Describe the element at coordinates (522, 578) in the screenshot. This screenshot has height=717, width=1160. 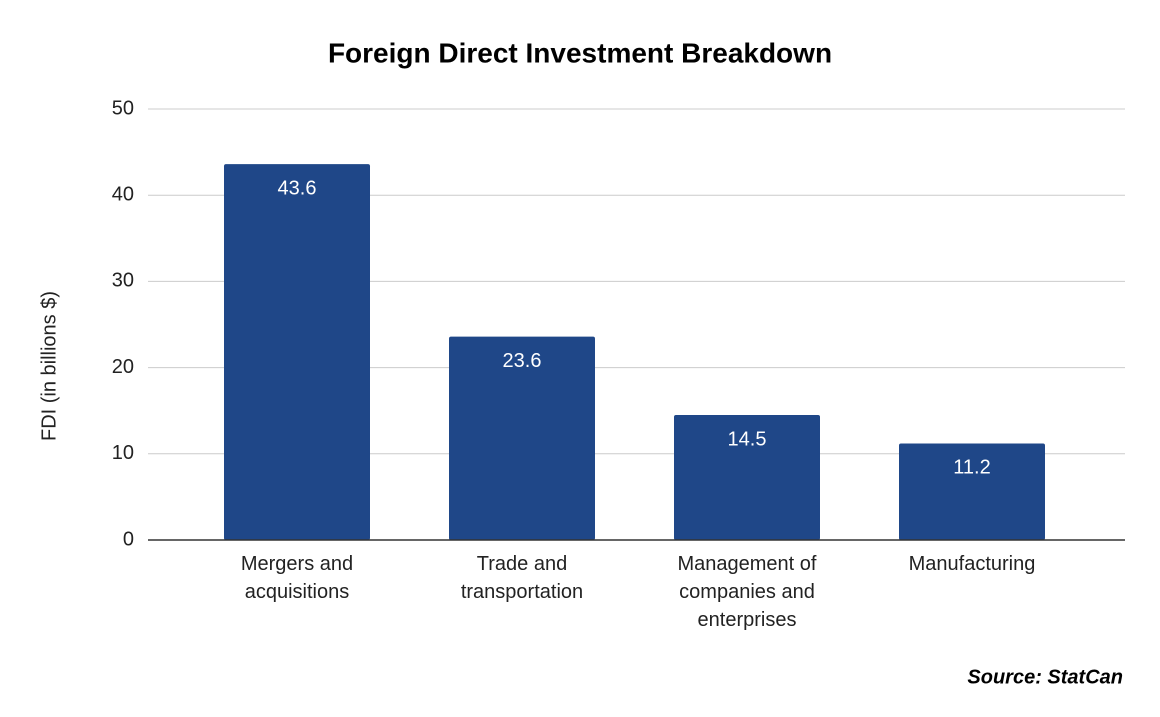
I see `x-tick-label: Trade and transportation` at that location.